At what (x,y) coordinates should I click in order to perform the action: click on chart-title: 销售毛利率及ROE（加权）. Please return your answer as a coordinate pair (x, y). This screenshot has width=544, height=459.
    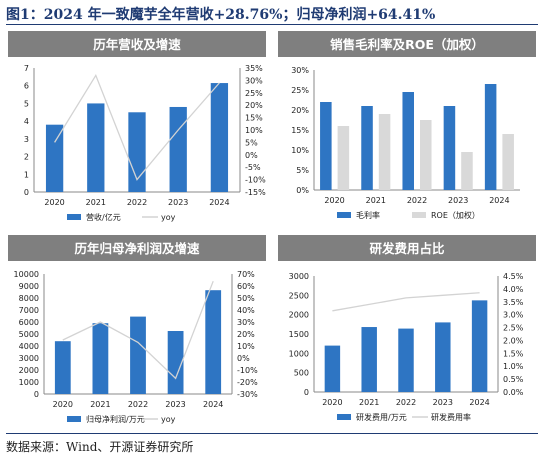
    Looking at the image, I should click on (407, 44).